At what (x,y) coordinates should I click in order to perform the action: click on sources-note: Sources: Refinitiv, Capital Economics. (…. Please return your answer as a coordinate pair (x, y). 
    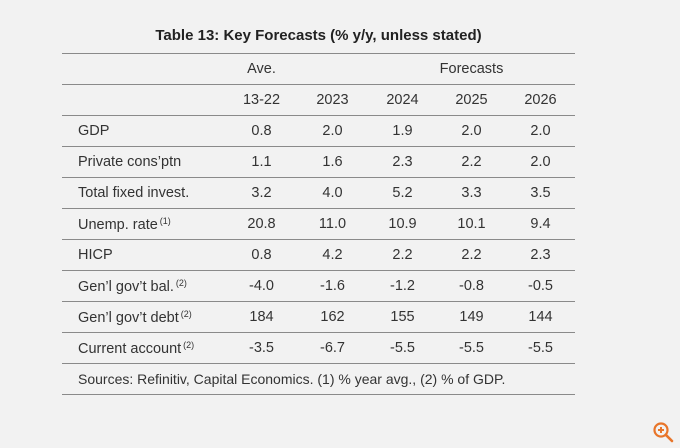
    Looking at the image, I should click on (318, 379).